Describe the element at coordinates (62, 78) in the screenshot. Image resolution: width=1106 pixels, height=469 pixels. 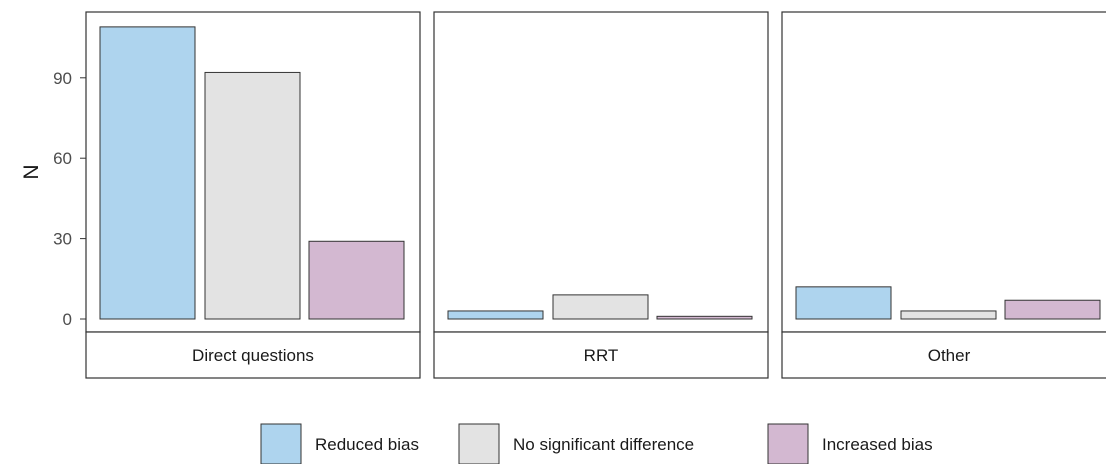
I see `y-tick-label: 90` at that location.